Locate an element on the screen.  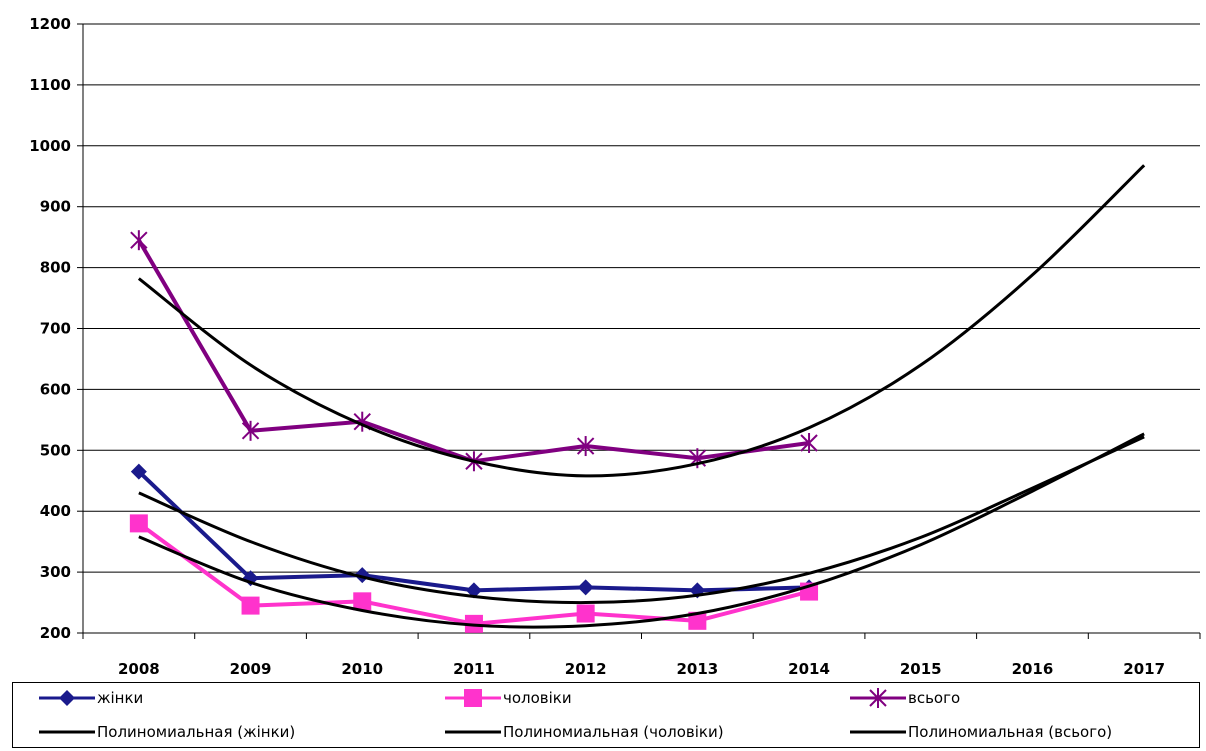
x-tick-label: 2008 is located at coordinates (139, 669).